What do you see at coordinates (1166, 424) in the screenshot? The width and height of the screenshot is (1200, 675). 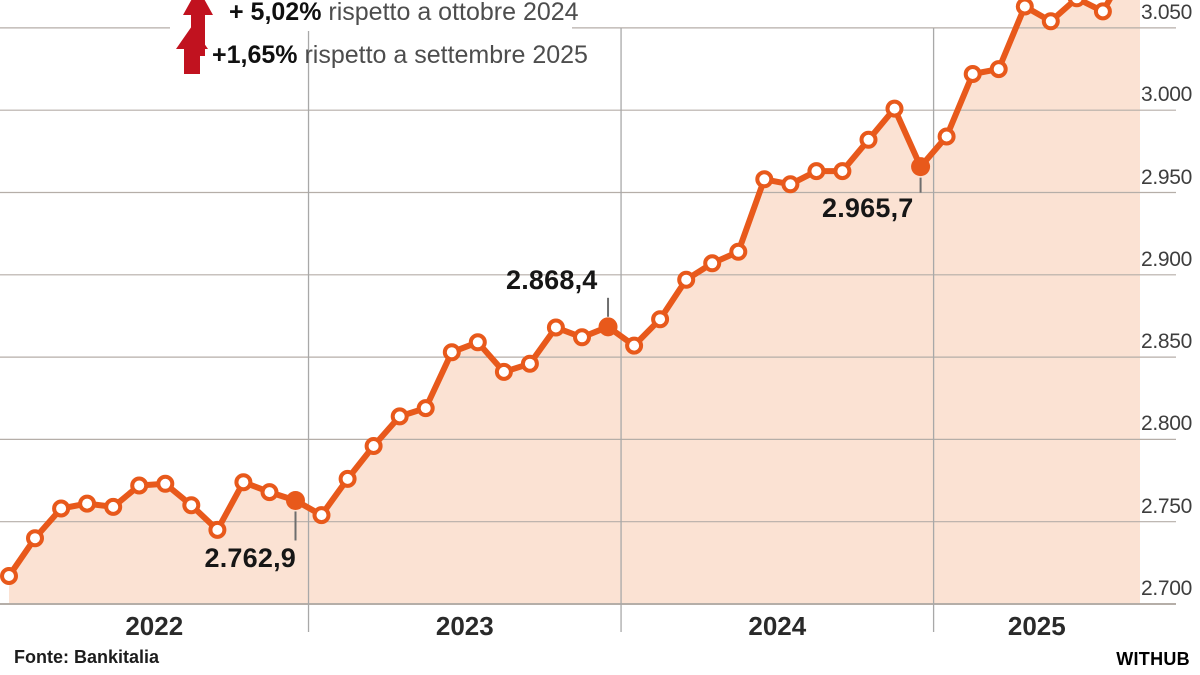 I see `y-axis-label: 2.800` at bounding box center [1166, 424].